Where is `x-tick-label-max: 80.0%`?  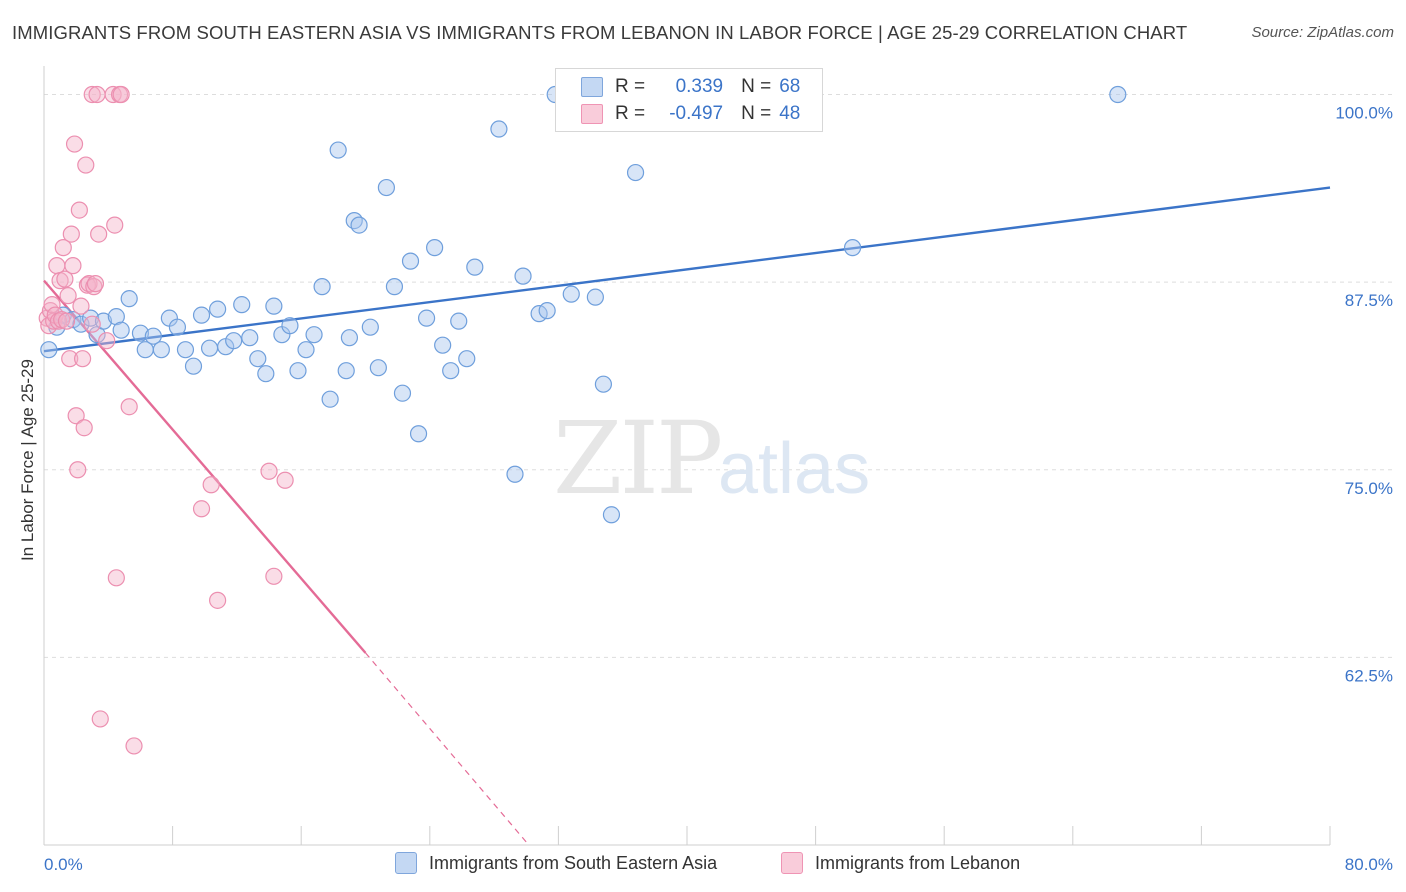 x-tick-label-max: 80.0% is located at coordinates (1369, 864).